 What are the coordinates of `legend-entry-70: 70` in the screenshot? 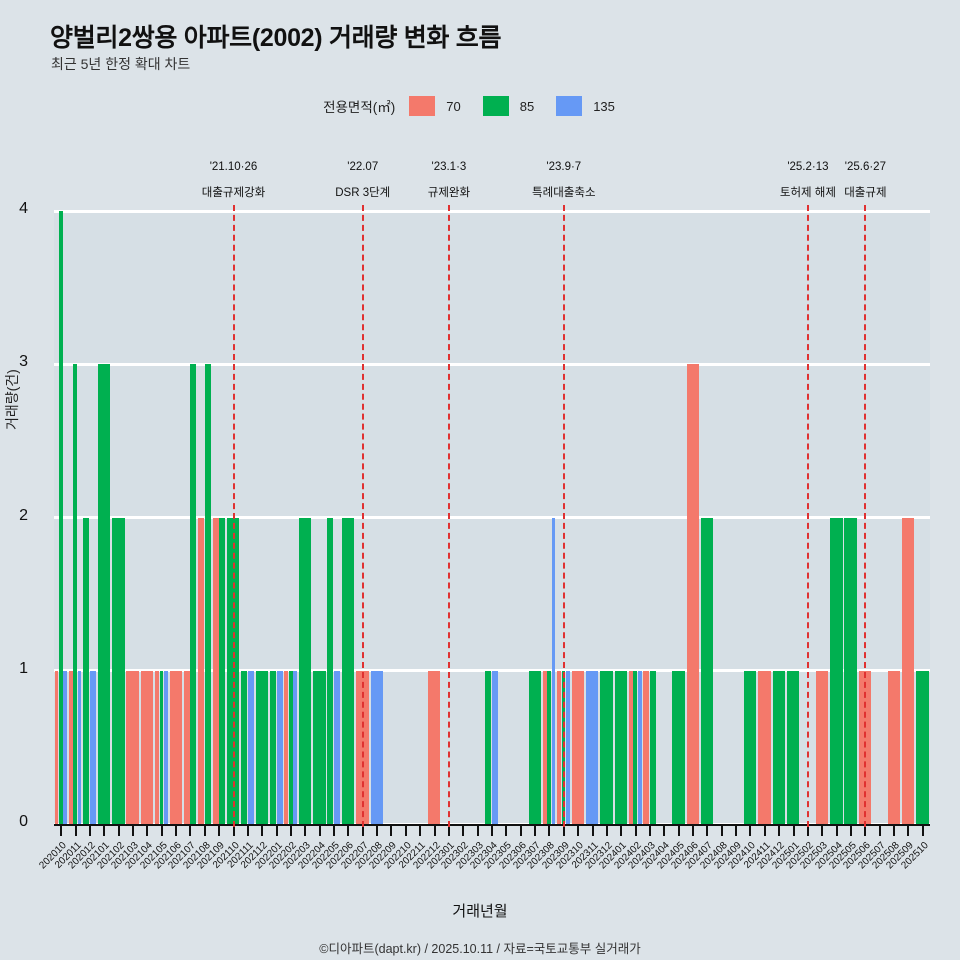 It's located at (435, 106).